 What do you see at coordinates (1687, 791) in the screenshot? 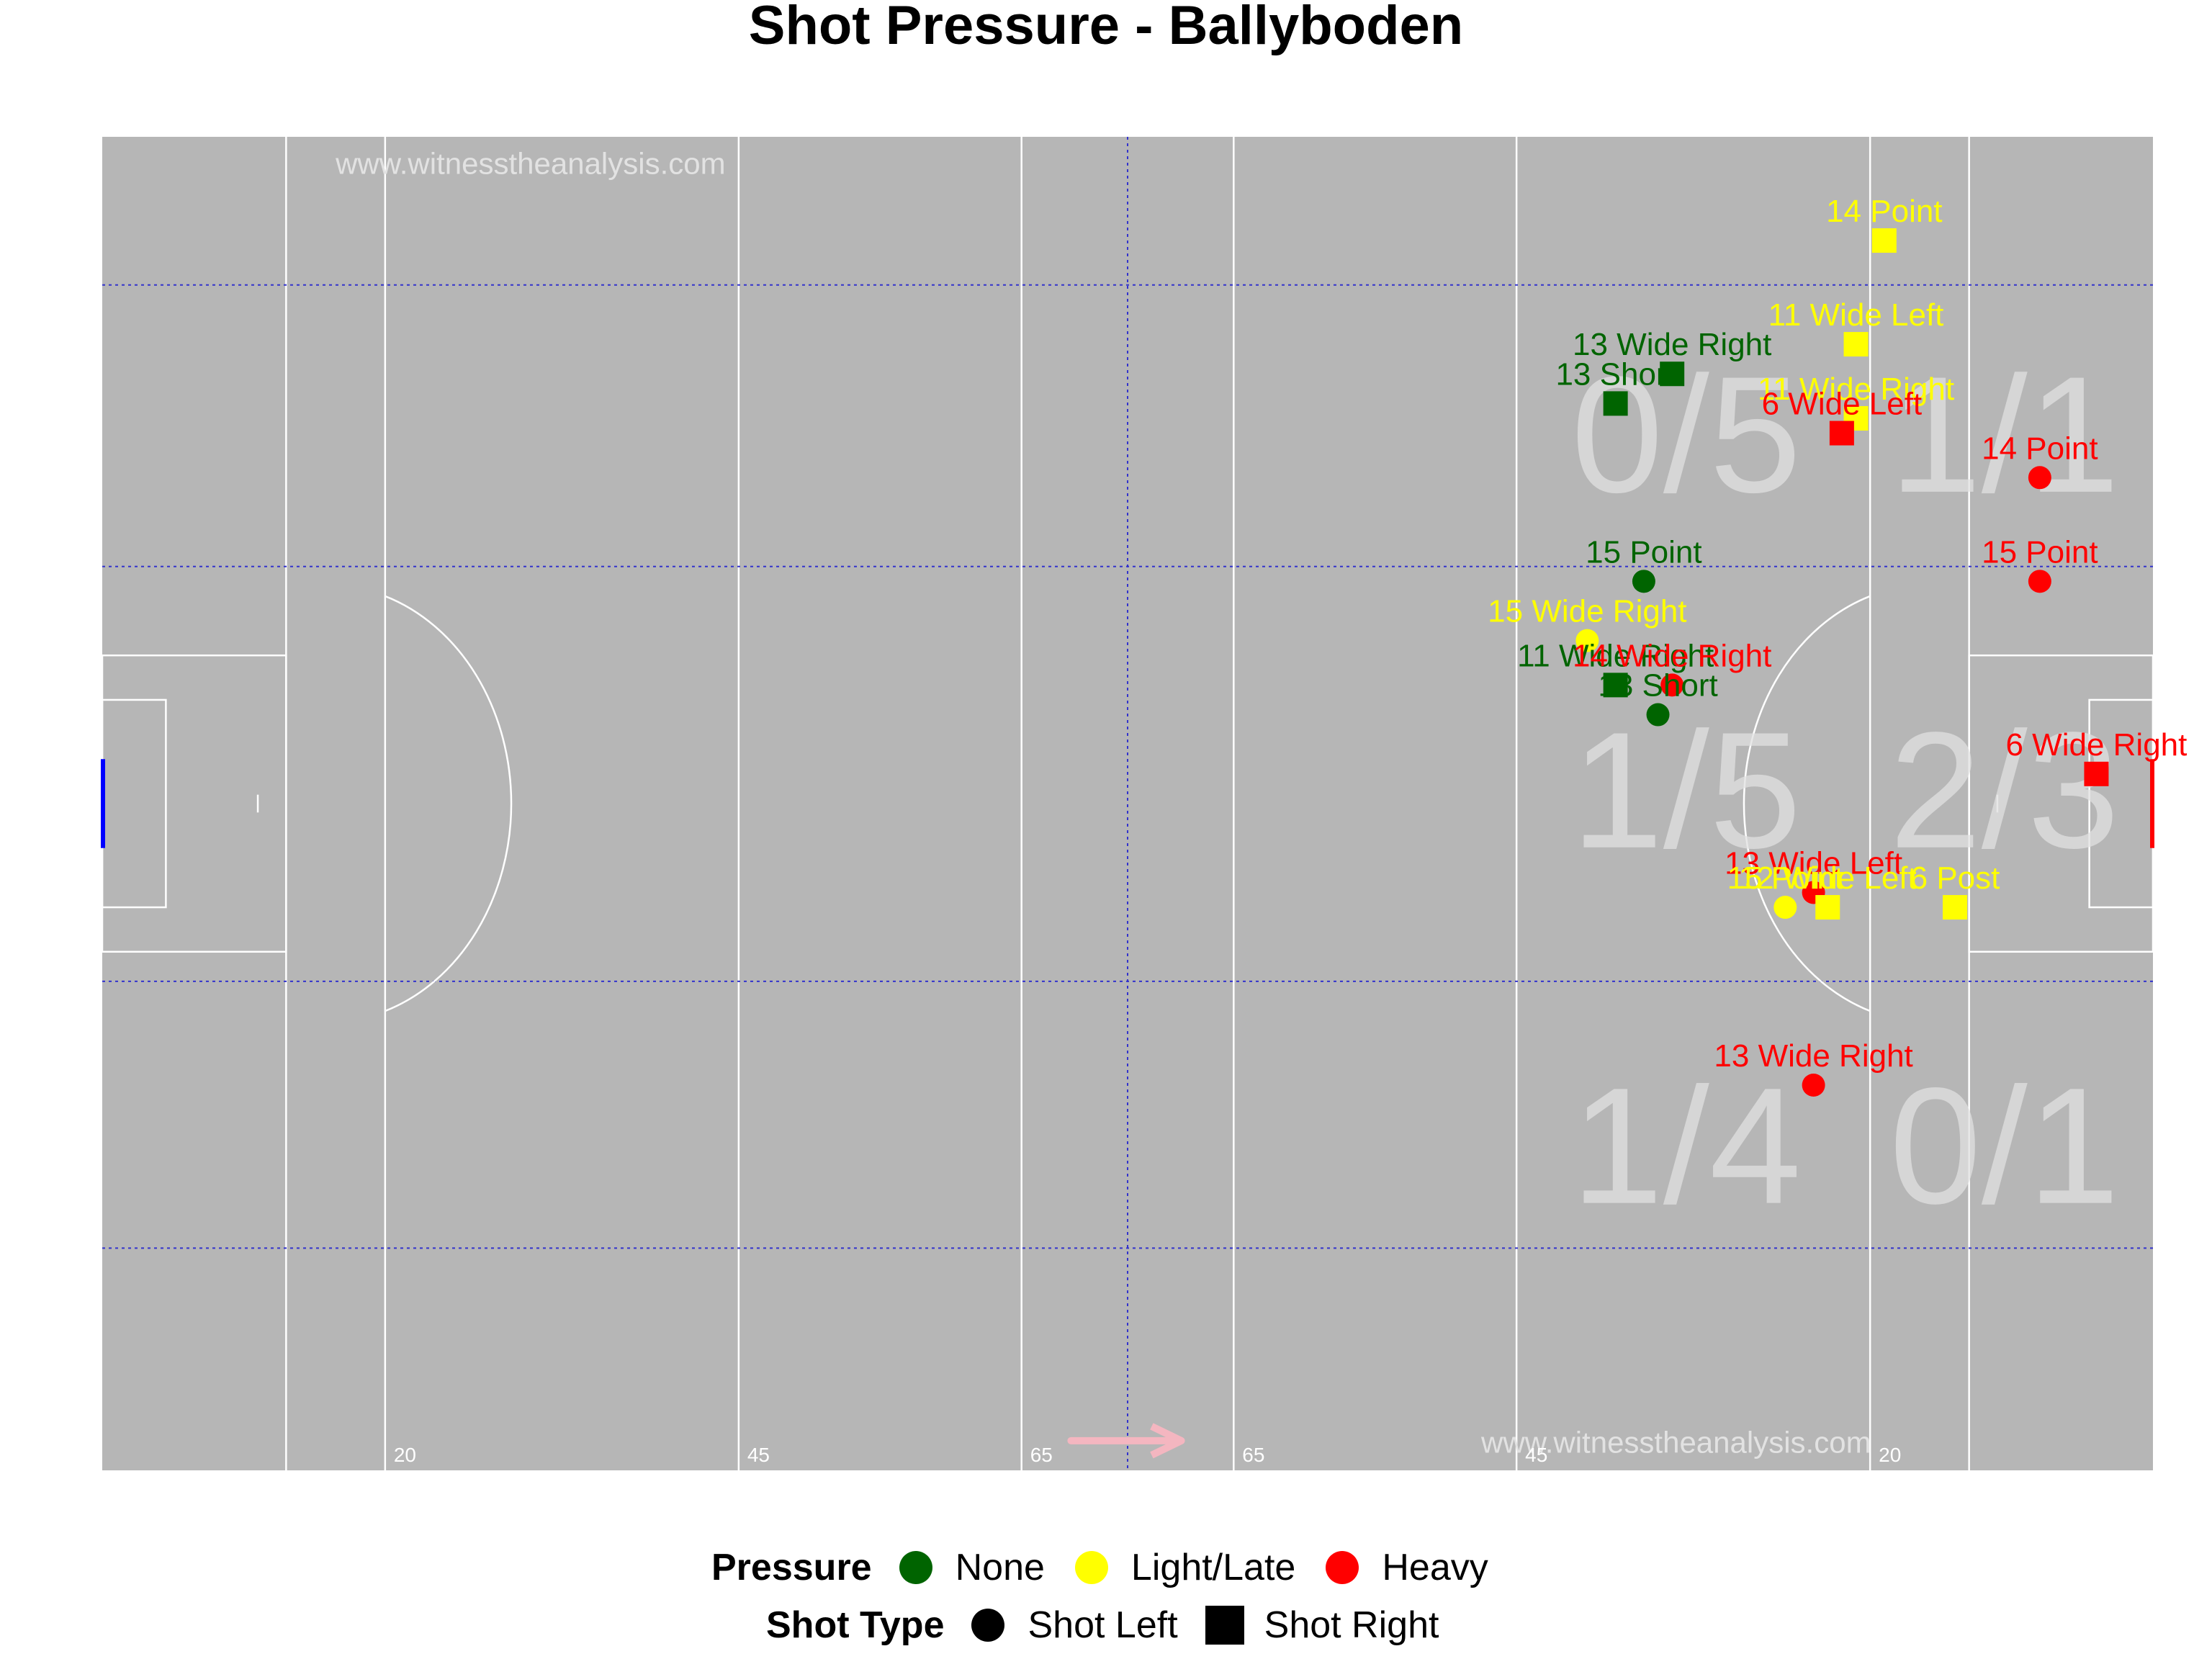
I see `zone-ratio-label: 1/5` at bounding box center [1687, 791].